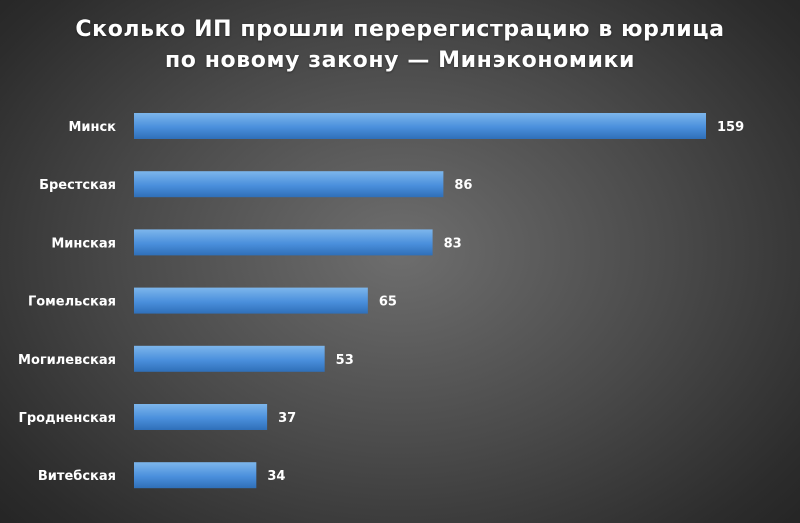  I want to click on category-label: Минская, so click(83, 243).